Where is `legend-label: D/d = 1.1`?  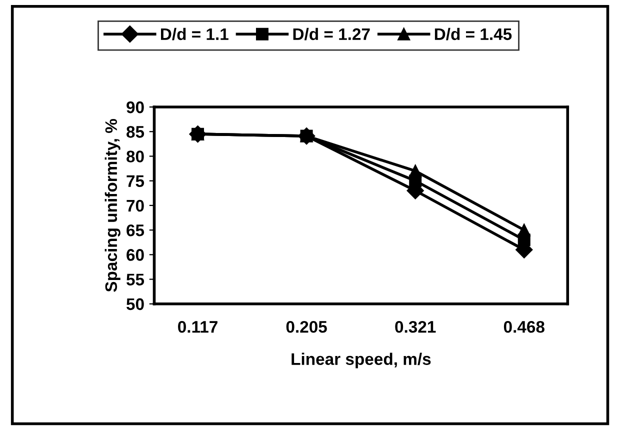
legend-label: D/d = 1.1 is located at coordinates (194, 34).